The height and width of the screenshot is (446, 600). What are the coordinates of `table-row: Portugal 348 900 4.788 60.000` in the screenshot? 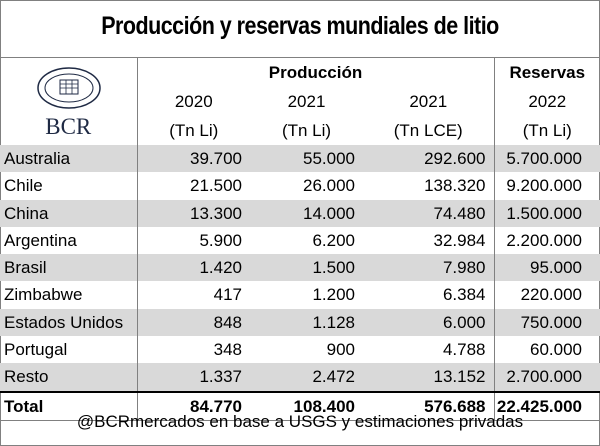 It's located at (300, 350).